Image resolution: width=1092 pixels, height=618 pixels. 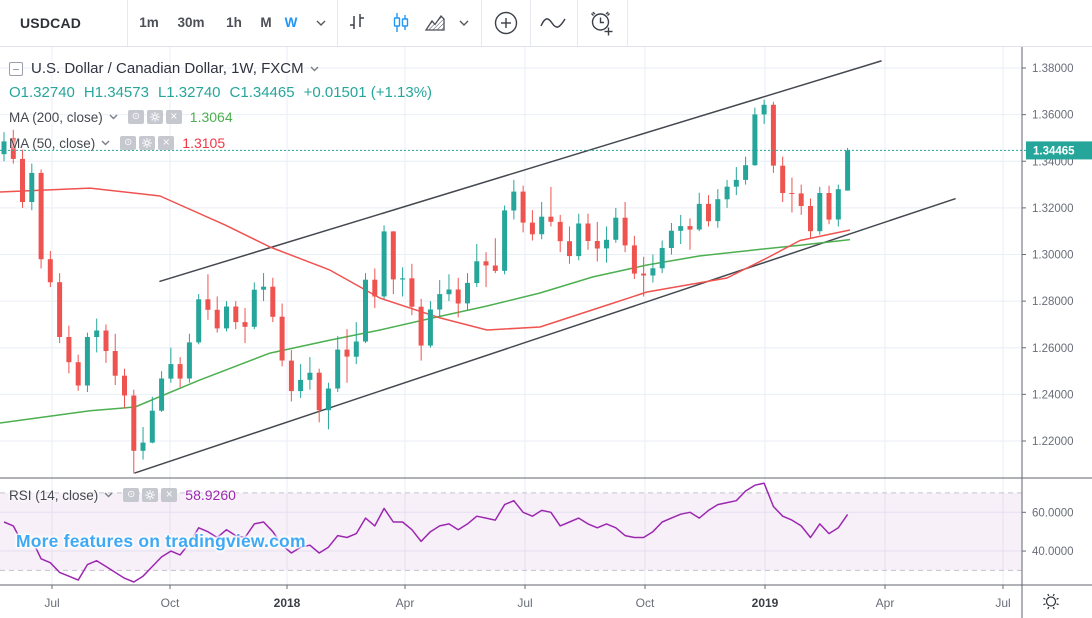 What do you see at coordinates (161, 541) in the screenshot?
I see `tradingview-watermark: More features on tradingview.com` at bounding box center [161, 541].